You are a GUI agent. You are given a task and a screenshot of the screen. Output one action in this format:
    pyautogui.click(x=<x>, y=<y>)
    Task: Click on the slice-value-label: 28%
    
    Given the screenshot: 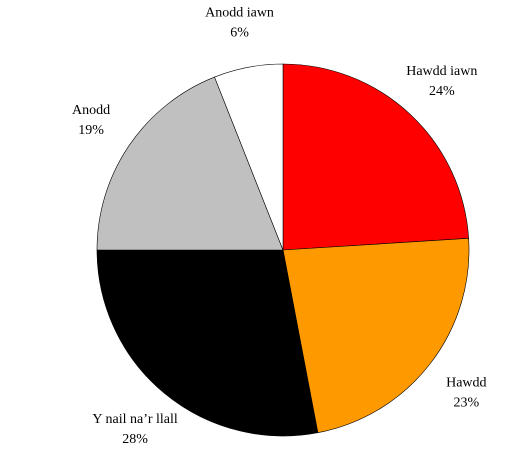 What is the action you would take?
    pyautogui.click(x=135, y=439)
    